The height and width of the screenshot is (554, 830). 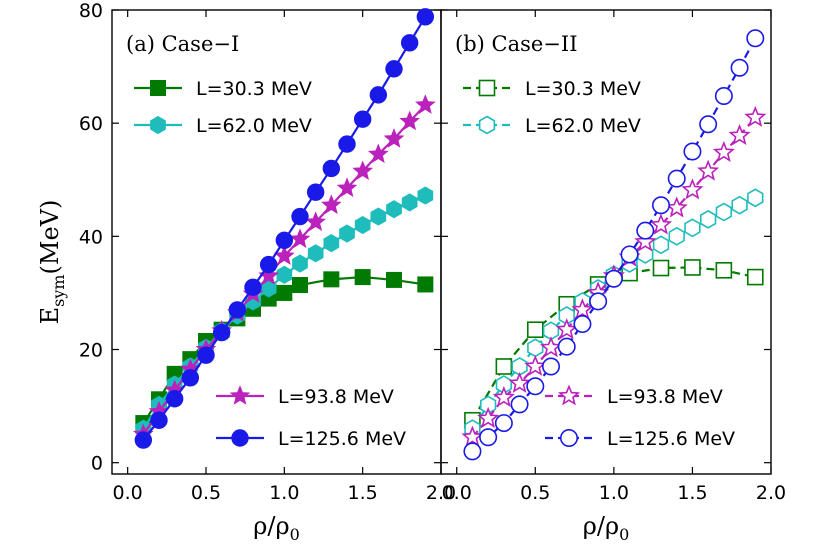 What do you see at coordinates (606, 528) in the screenshot?
I see `x-axis-label-b: ρ/ρ0` at bounding box center [606, 528].